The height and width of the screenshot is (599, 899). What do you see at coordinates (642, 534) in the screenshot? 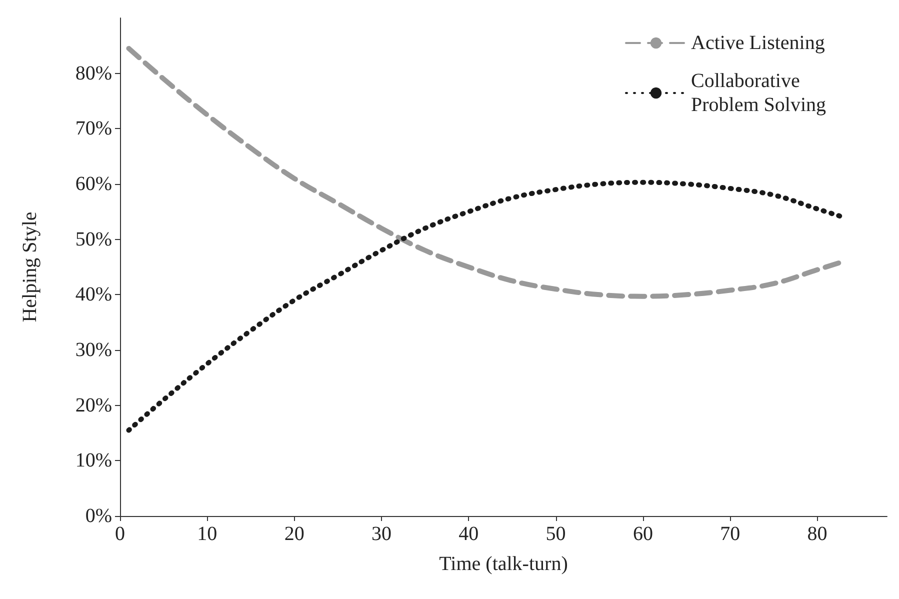
I see `x-tick-label: 60` at bounding box center [642, 534].